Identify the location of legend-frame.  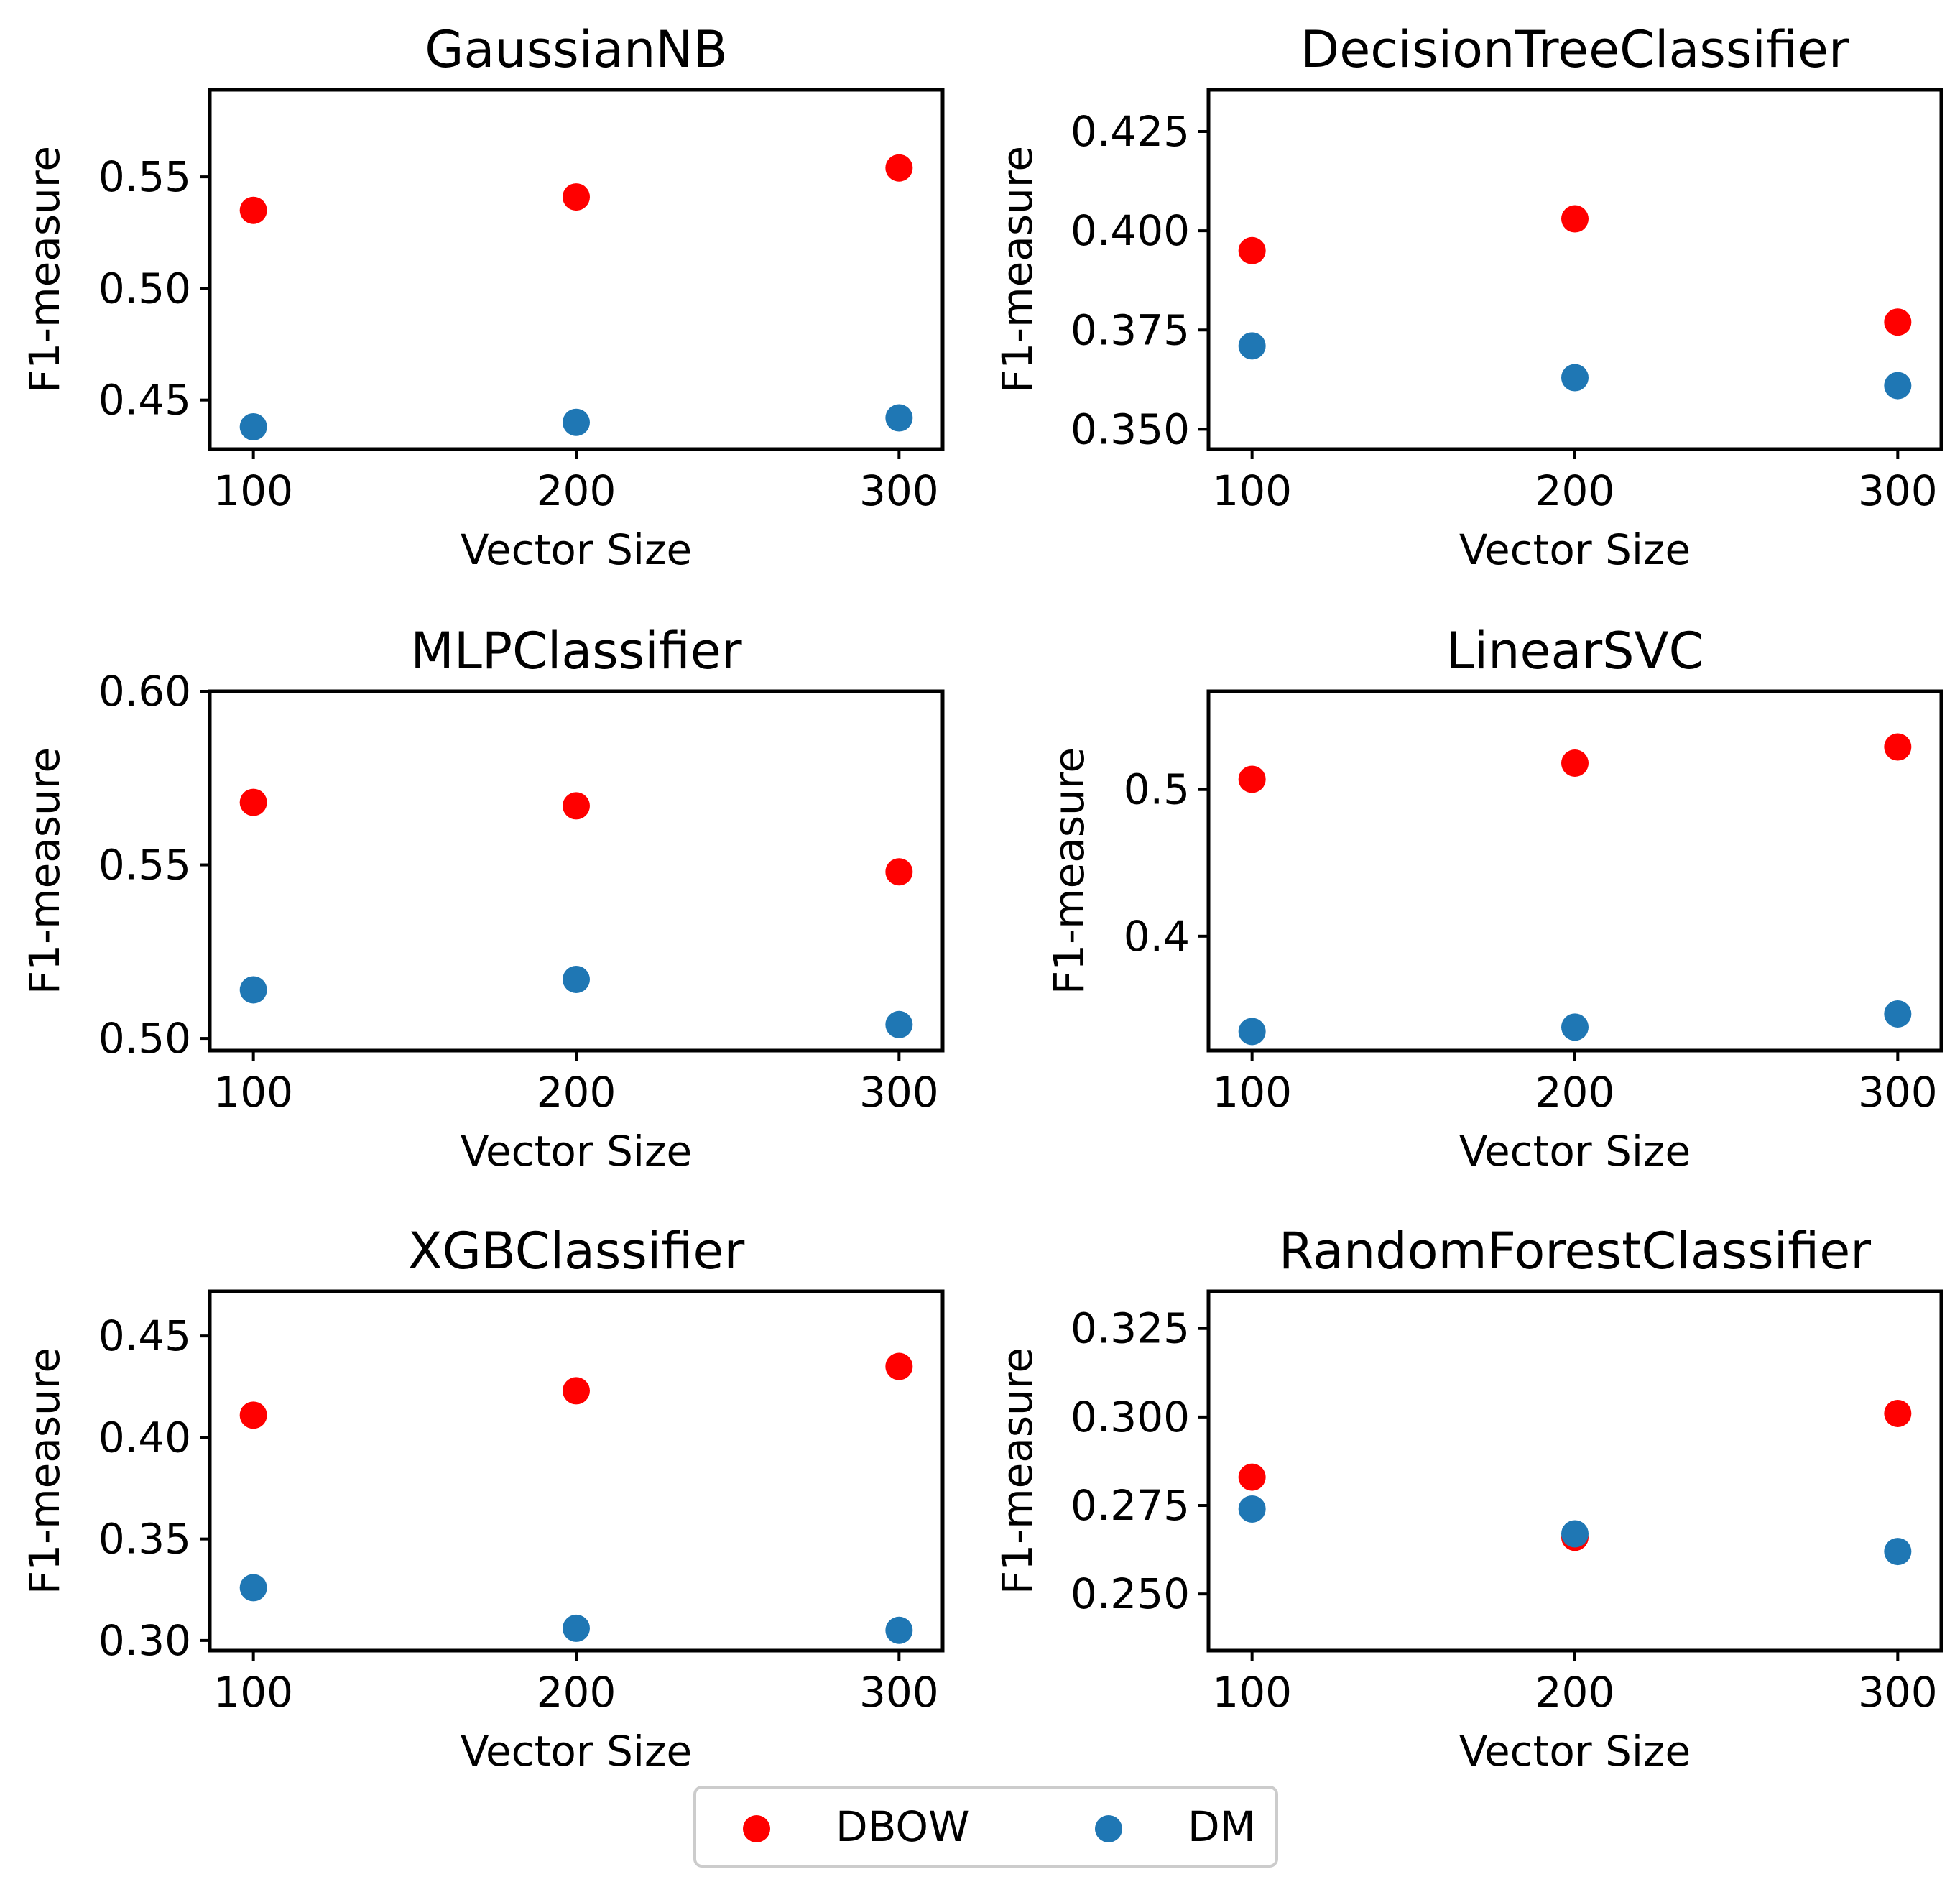
(986, 1827).